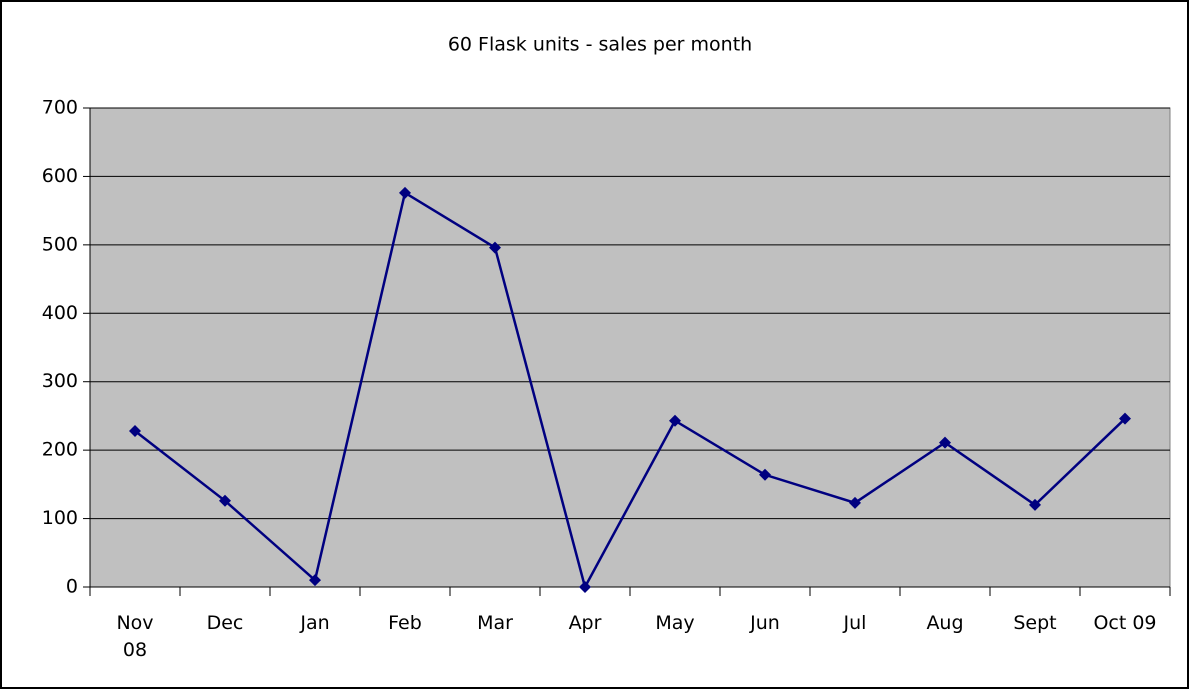  I want to click on x-tick-label: Jul, so click(855, 623).